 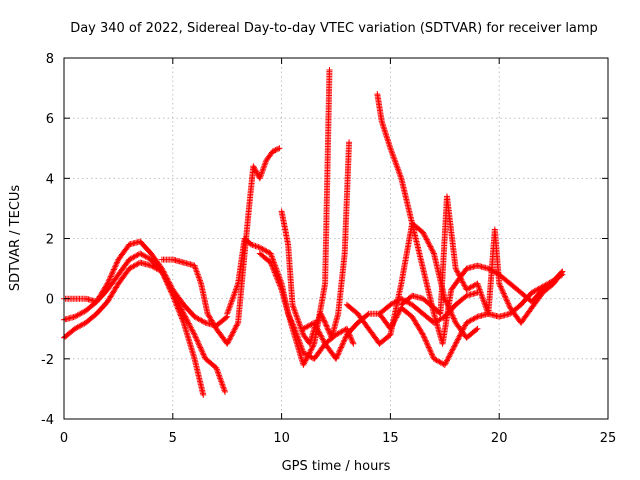 What do you see at coordinates (50, 59) in the screenshot?
I see `y-tick-label: 8` at bounding box center [50, 59].